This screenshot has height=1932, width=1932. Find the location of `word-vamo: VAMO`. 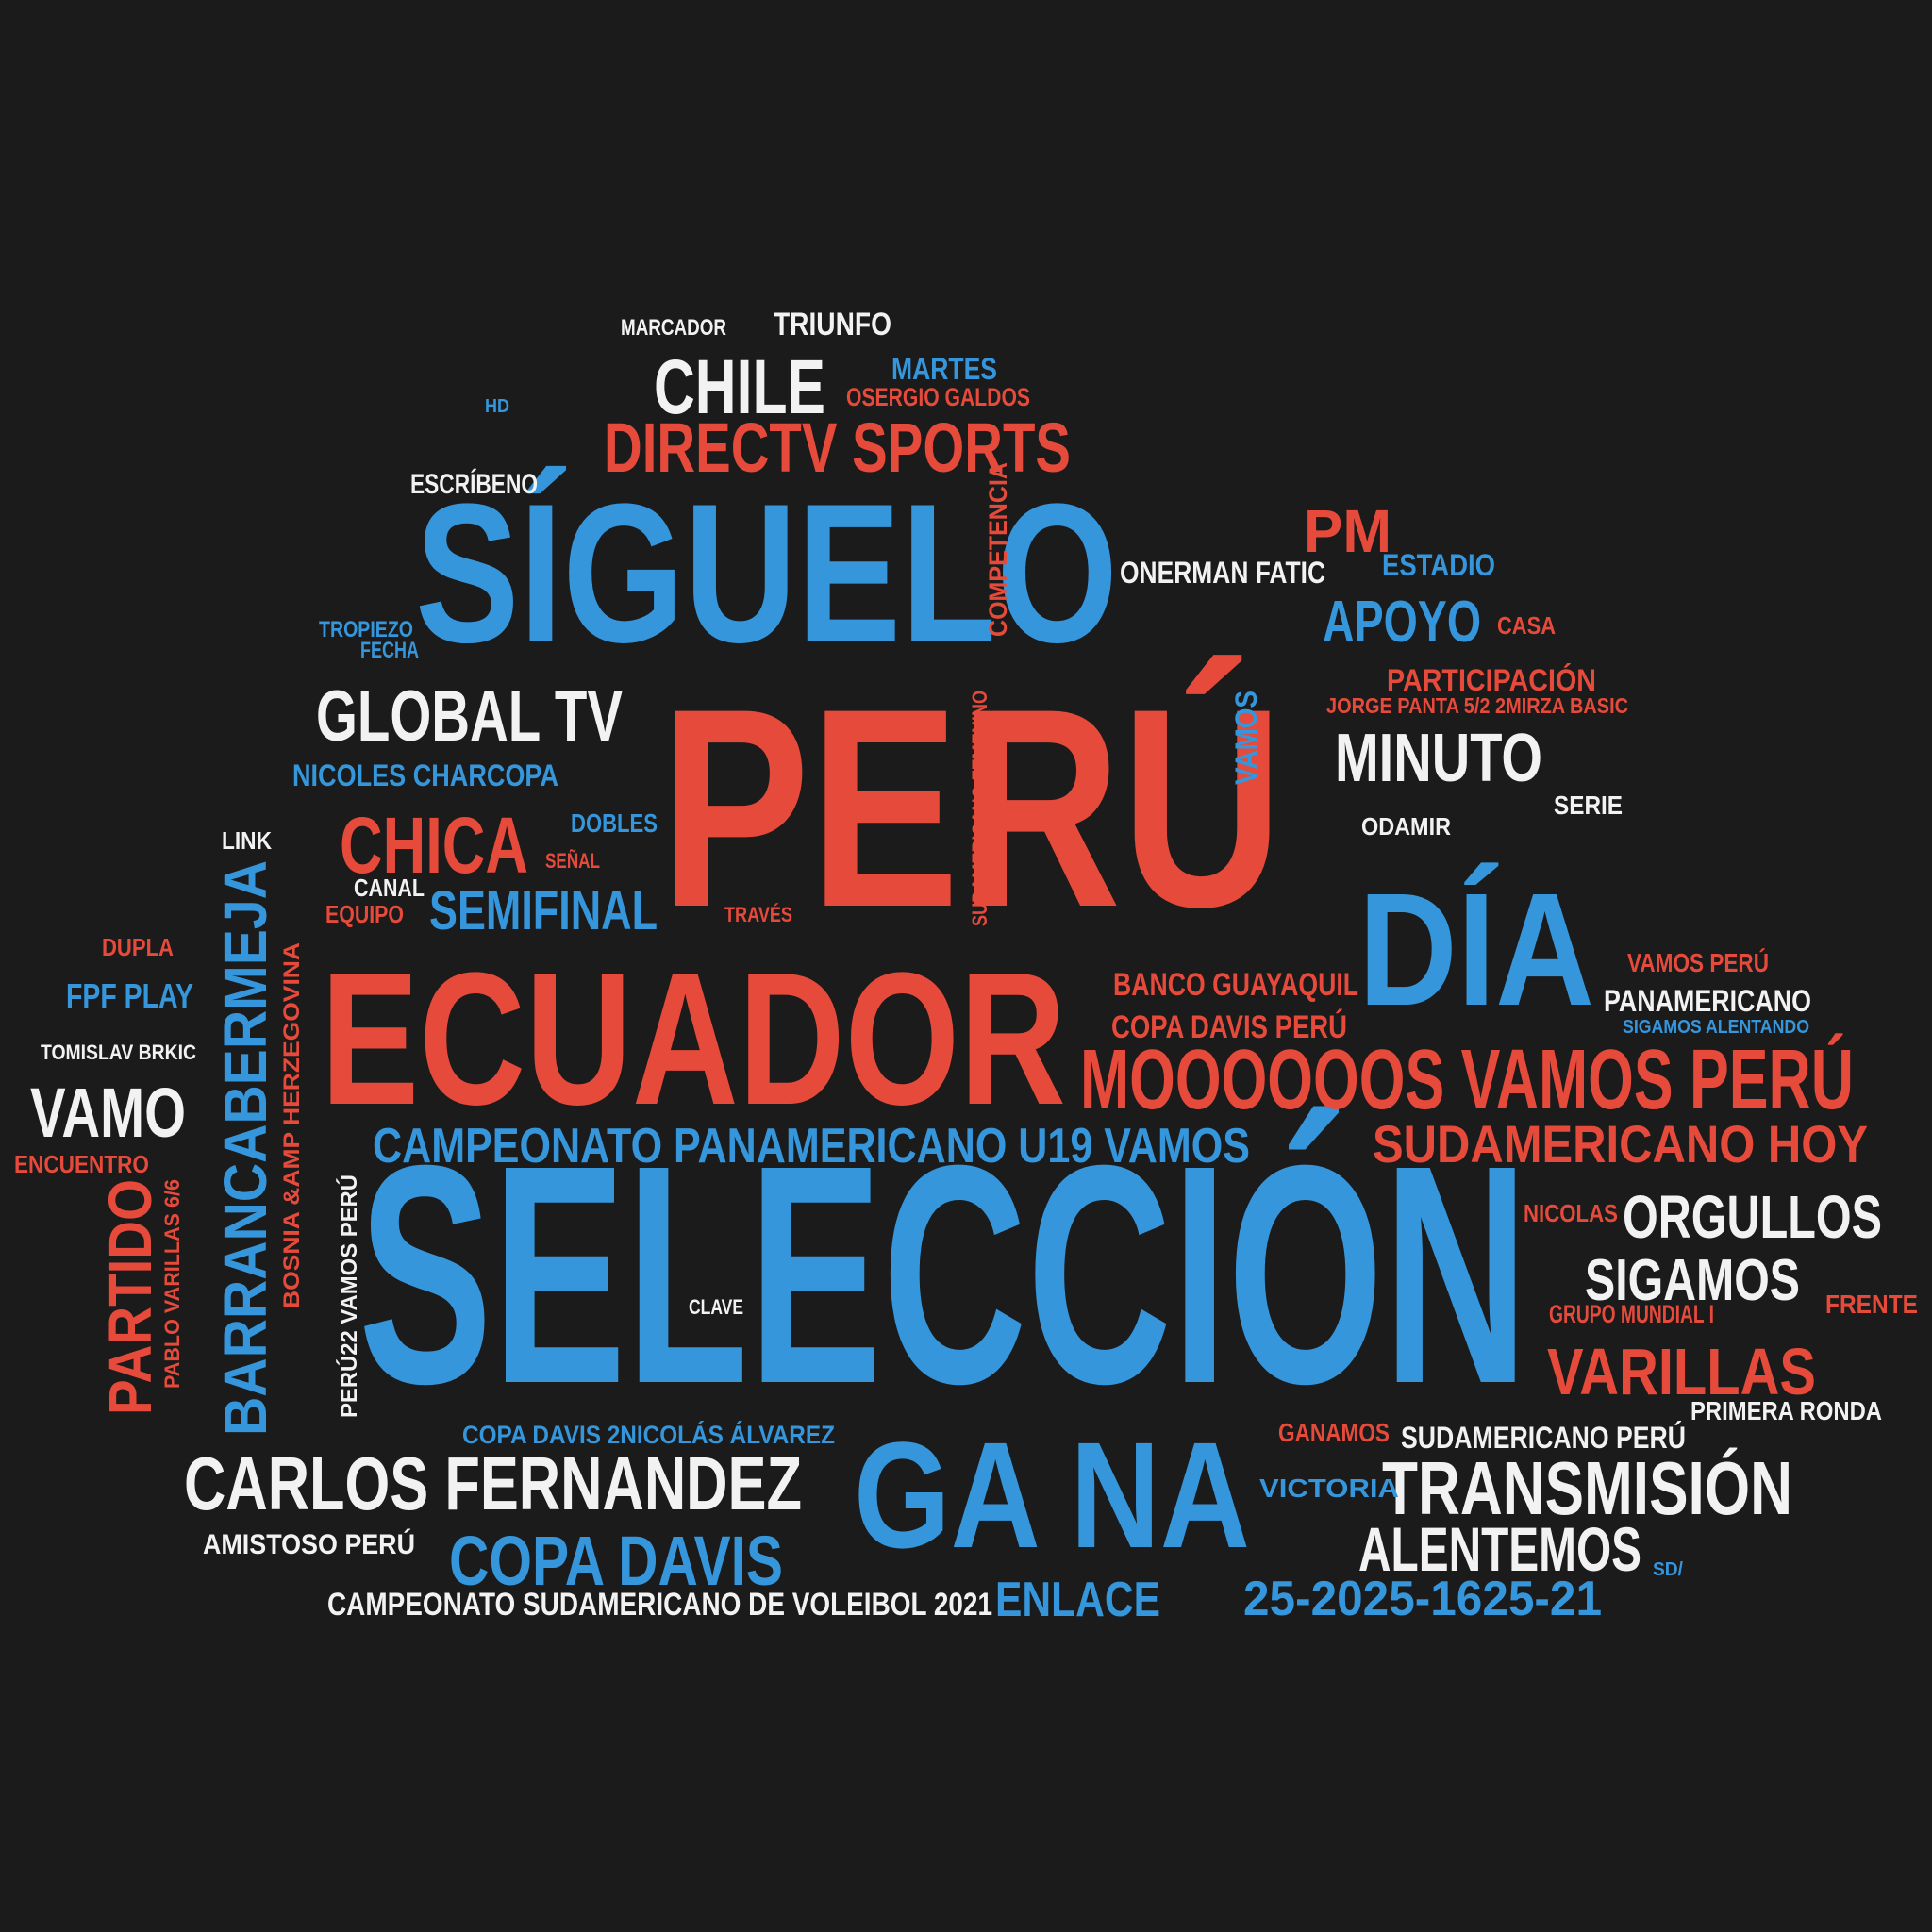

word-vamo: VAMO is located at coordinates (108, 1113).